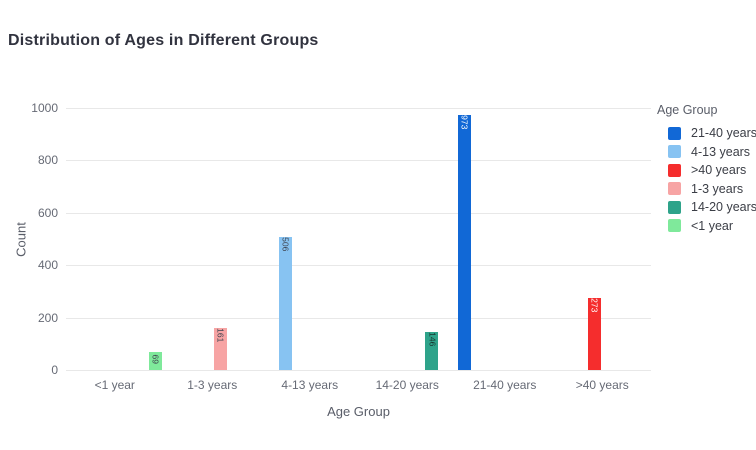 This screenshot has width=756, height=450. Describe the element at coordinates (44, 108) in the screenshot. I see `y-tick-label: 1000` at that location.